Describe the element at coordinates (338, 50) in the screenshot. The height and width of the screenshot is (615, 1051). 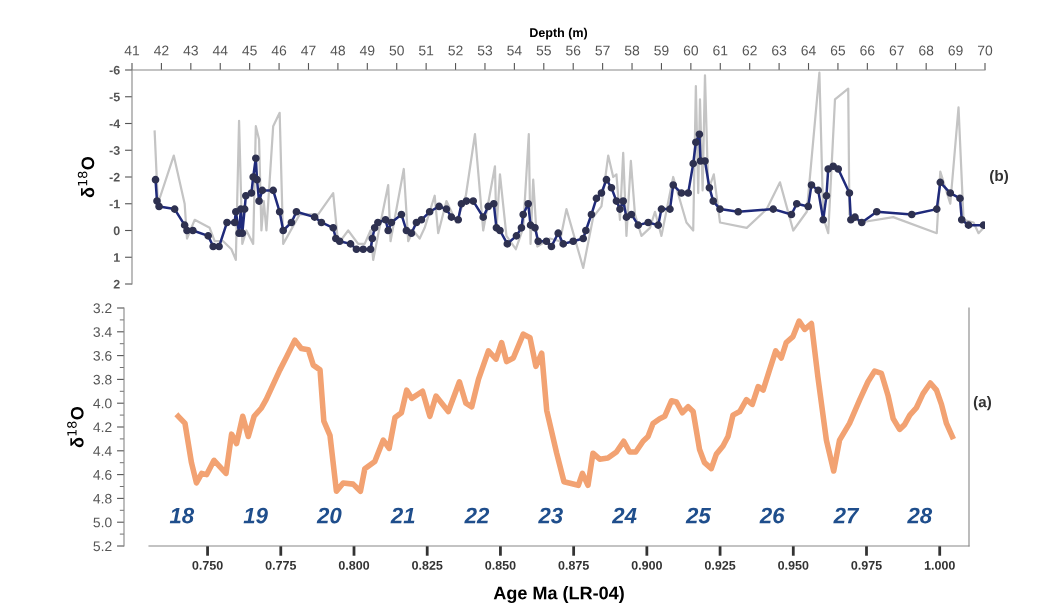
I see `x-tick-label: 48` at that location.